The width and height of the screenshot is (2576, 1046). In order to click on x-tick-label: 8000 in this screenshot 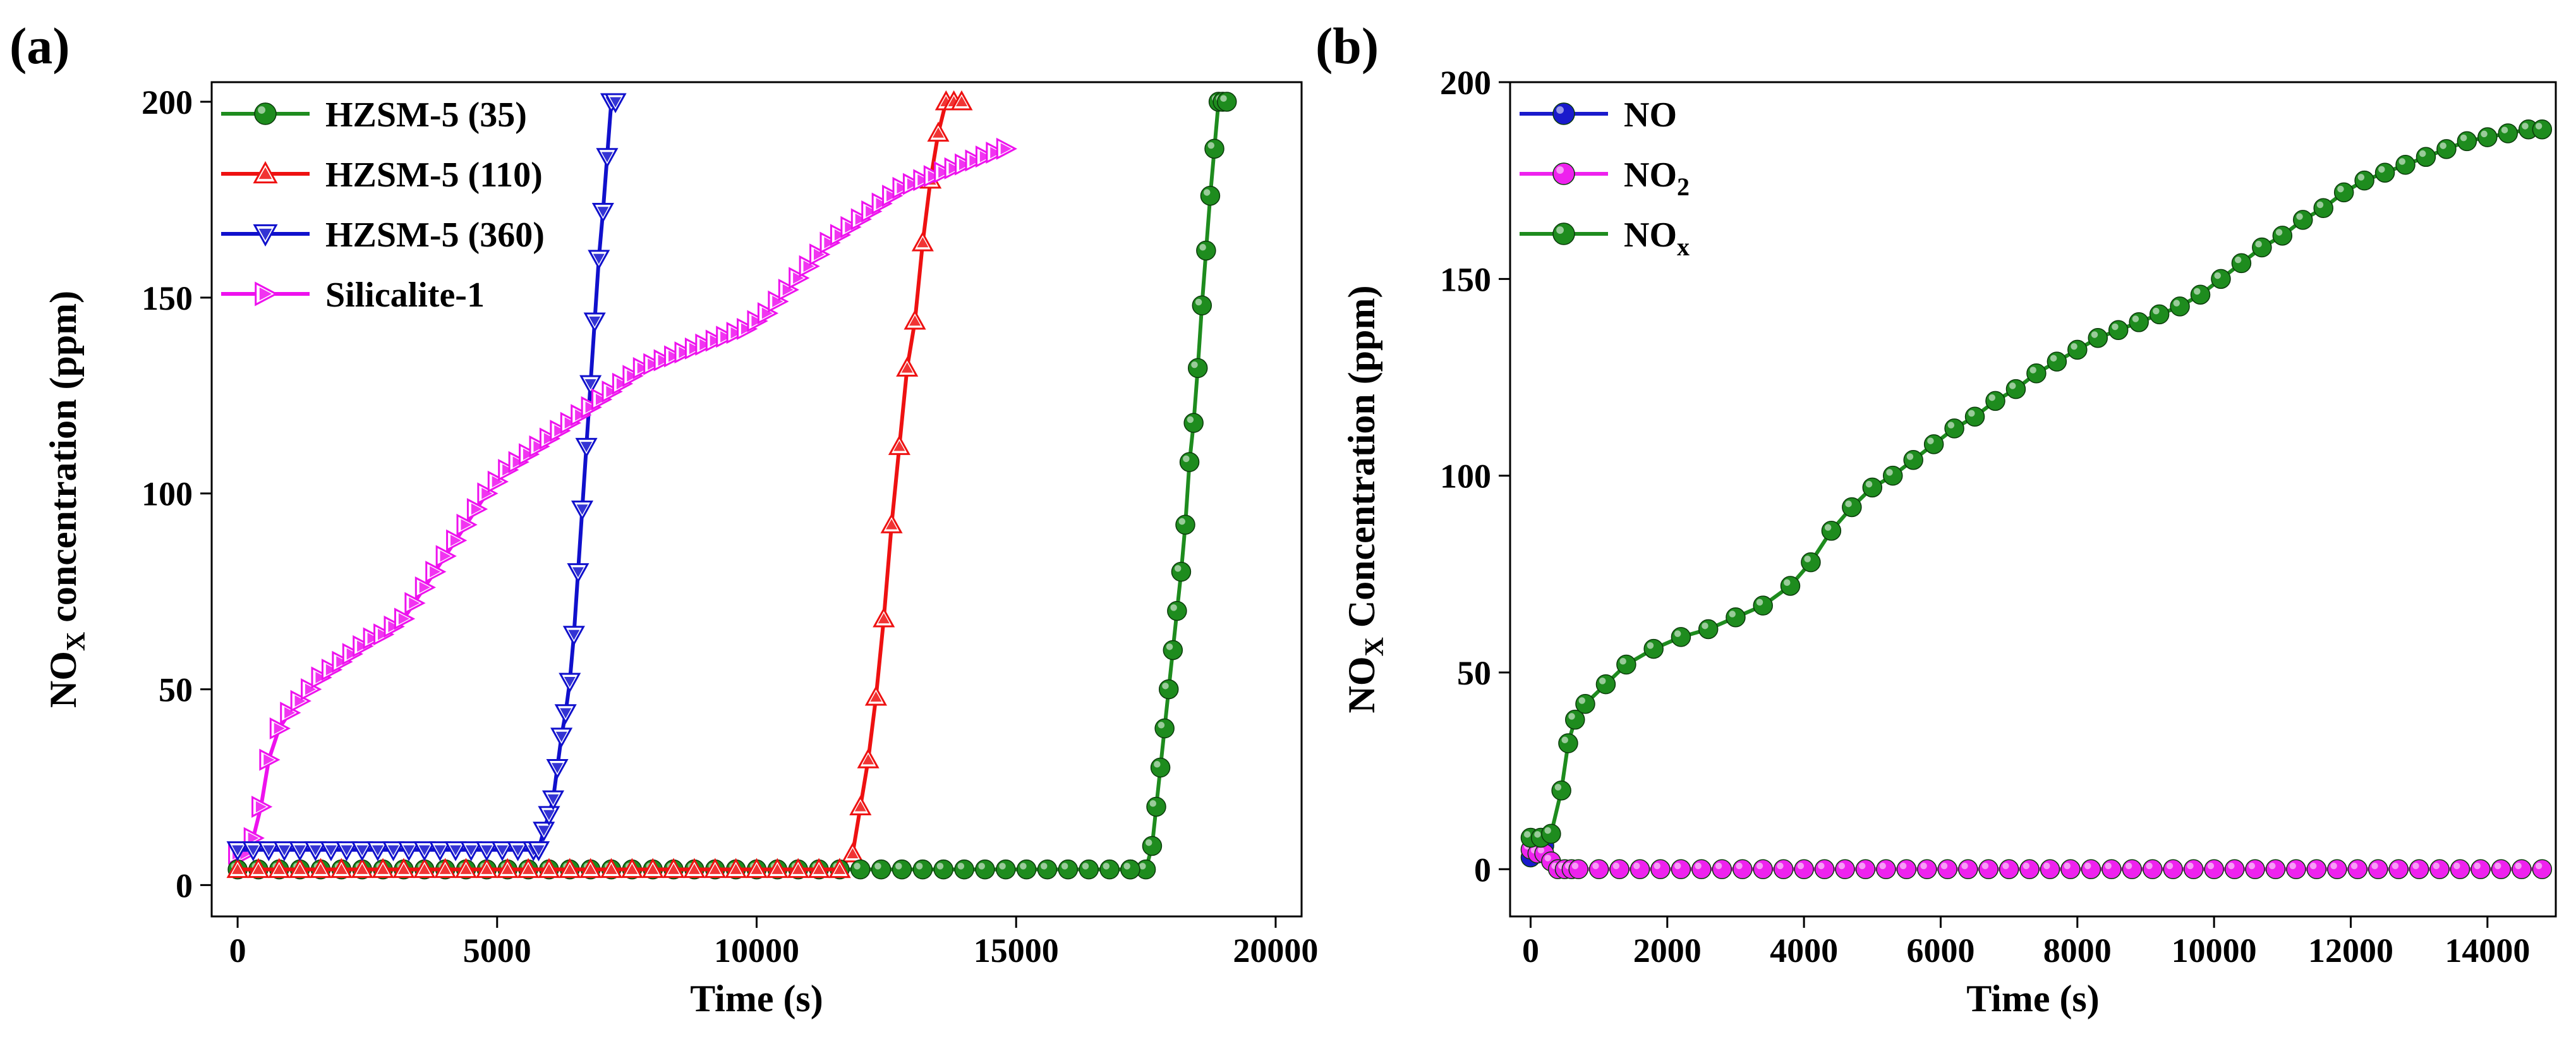, I will do `click(2077, 951)`.